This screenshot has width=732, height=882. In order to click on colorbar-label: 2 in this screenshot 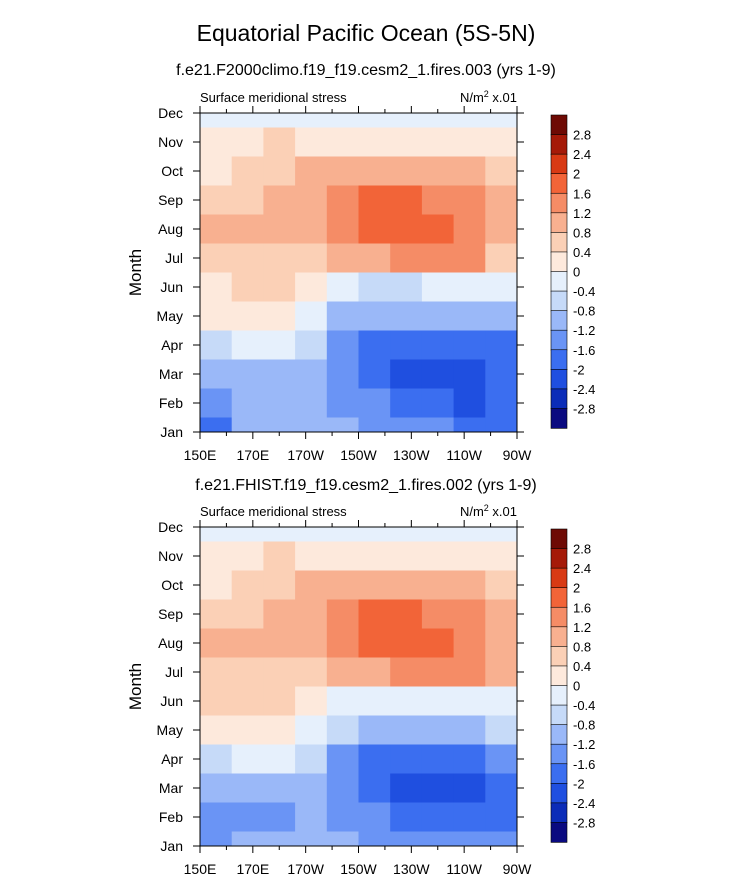, I will do `click(576, 174)`.